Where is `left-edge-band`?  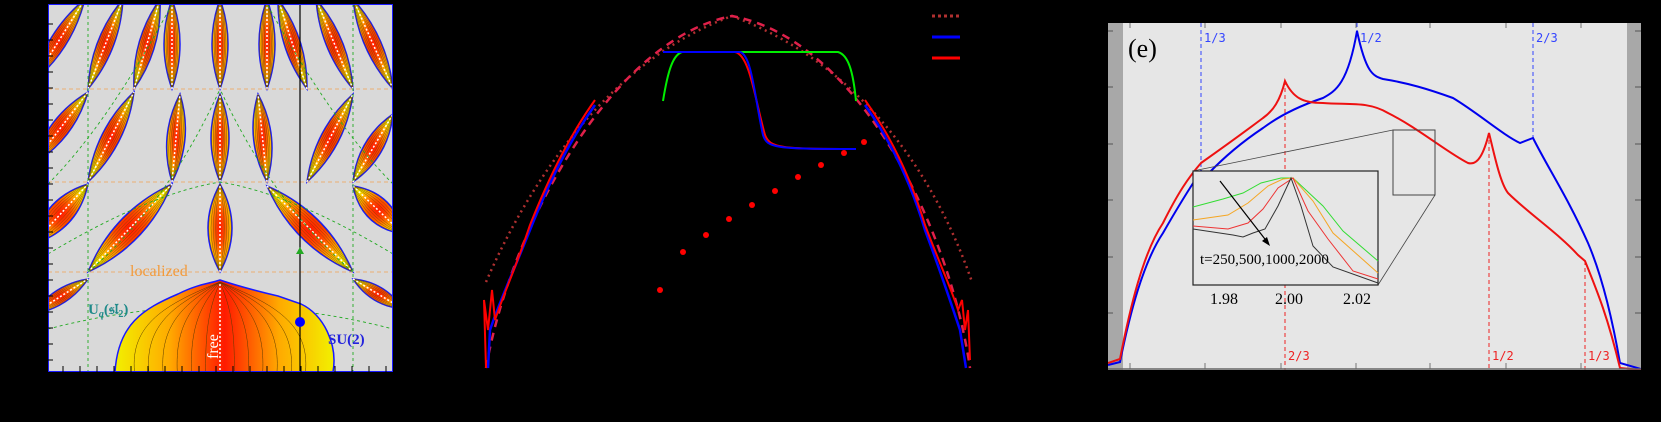
left-edge-band is located at coordinates (1115, 196).